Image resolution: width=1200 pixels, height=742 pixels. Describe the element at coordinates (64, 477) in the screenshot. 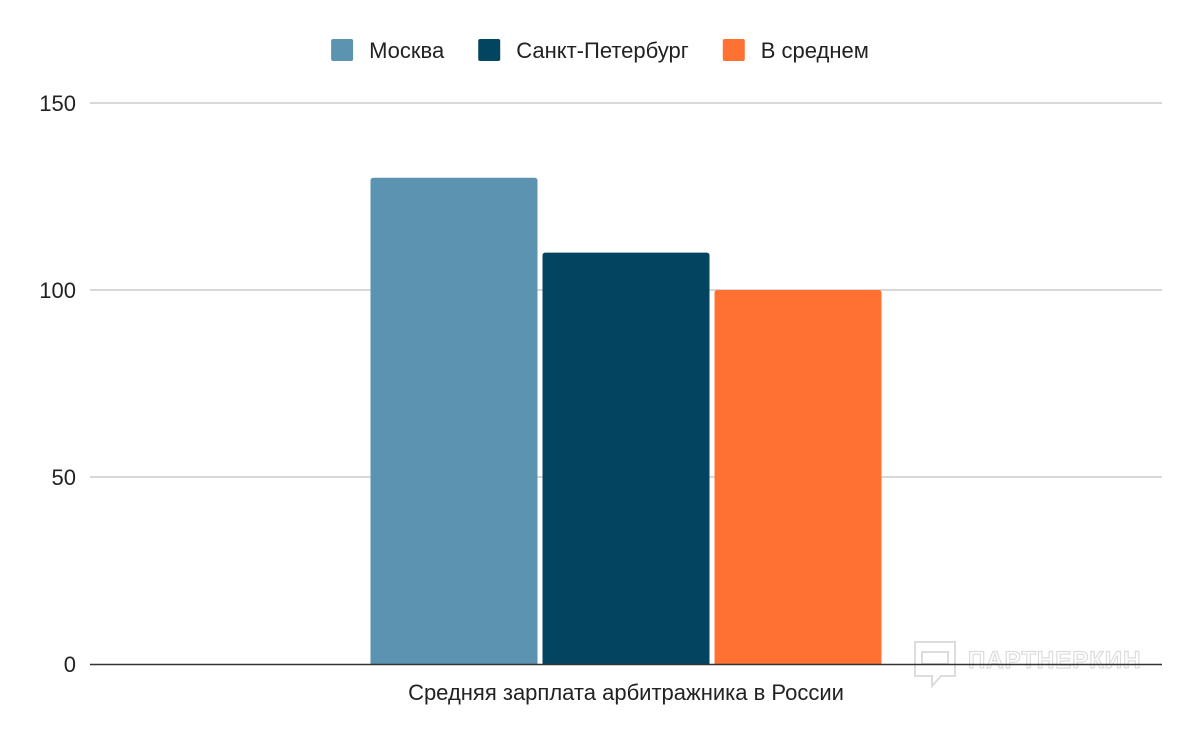

I see `y-tick-label: 50` at that location.